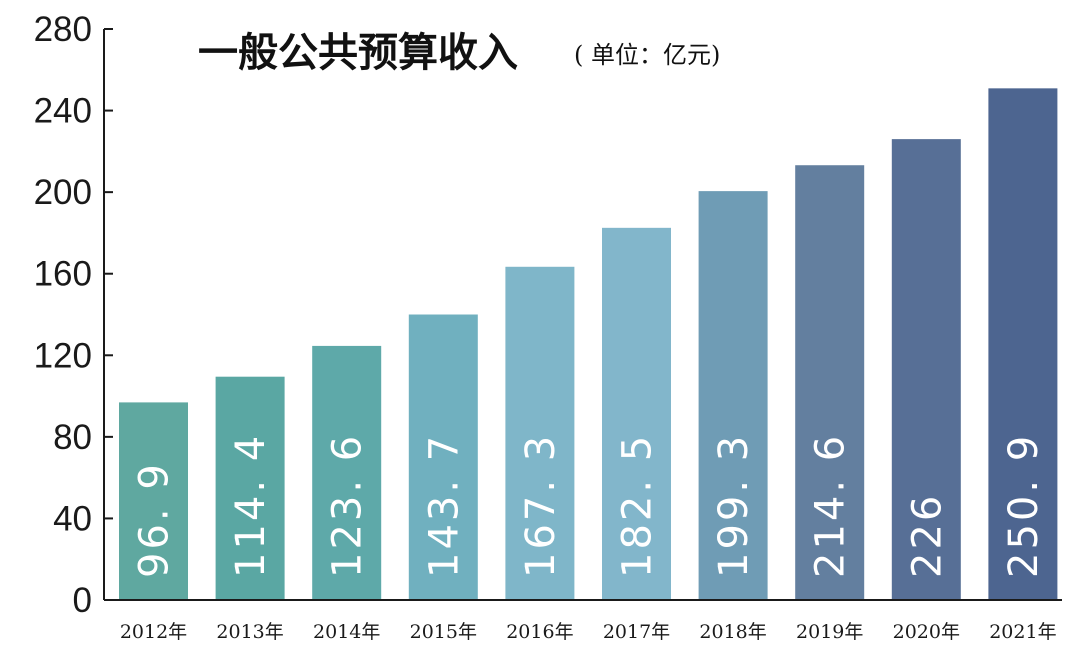 The image size is (1080, 647). Describe the element at coordinates (636, 632) in the screenshot. I see `x-tick-label: 2017年` at that location.